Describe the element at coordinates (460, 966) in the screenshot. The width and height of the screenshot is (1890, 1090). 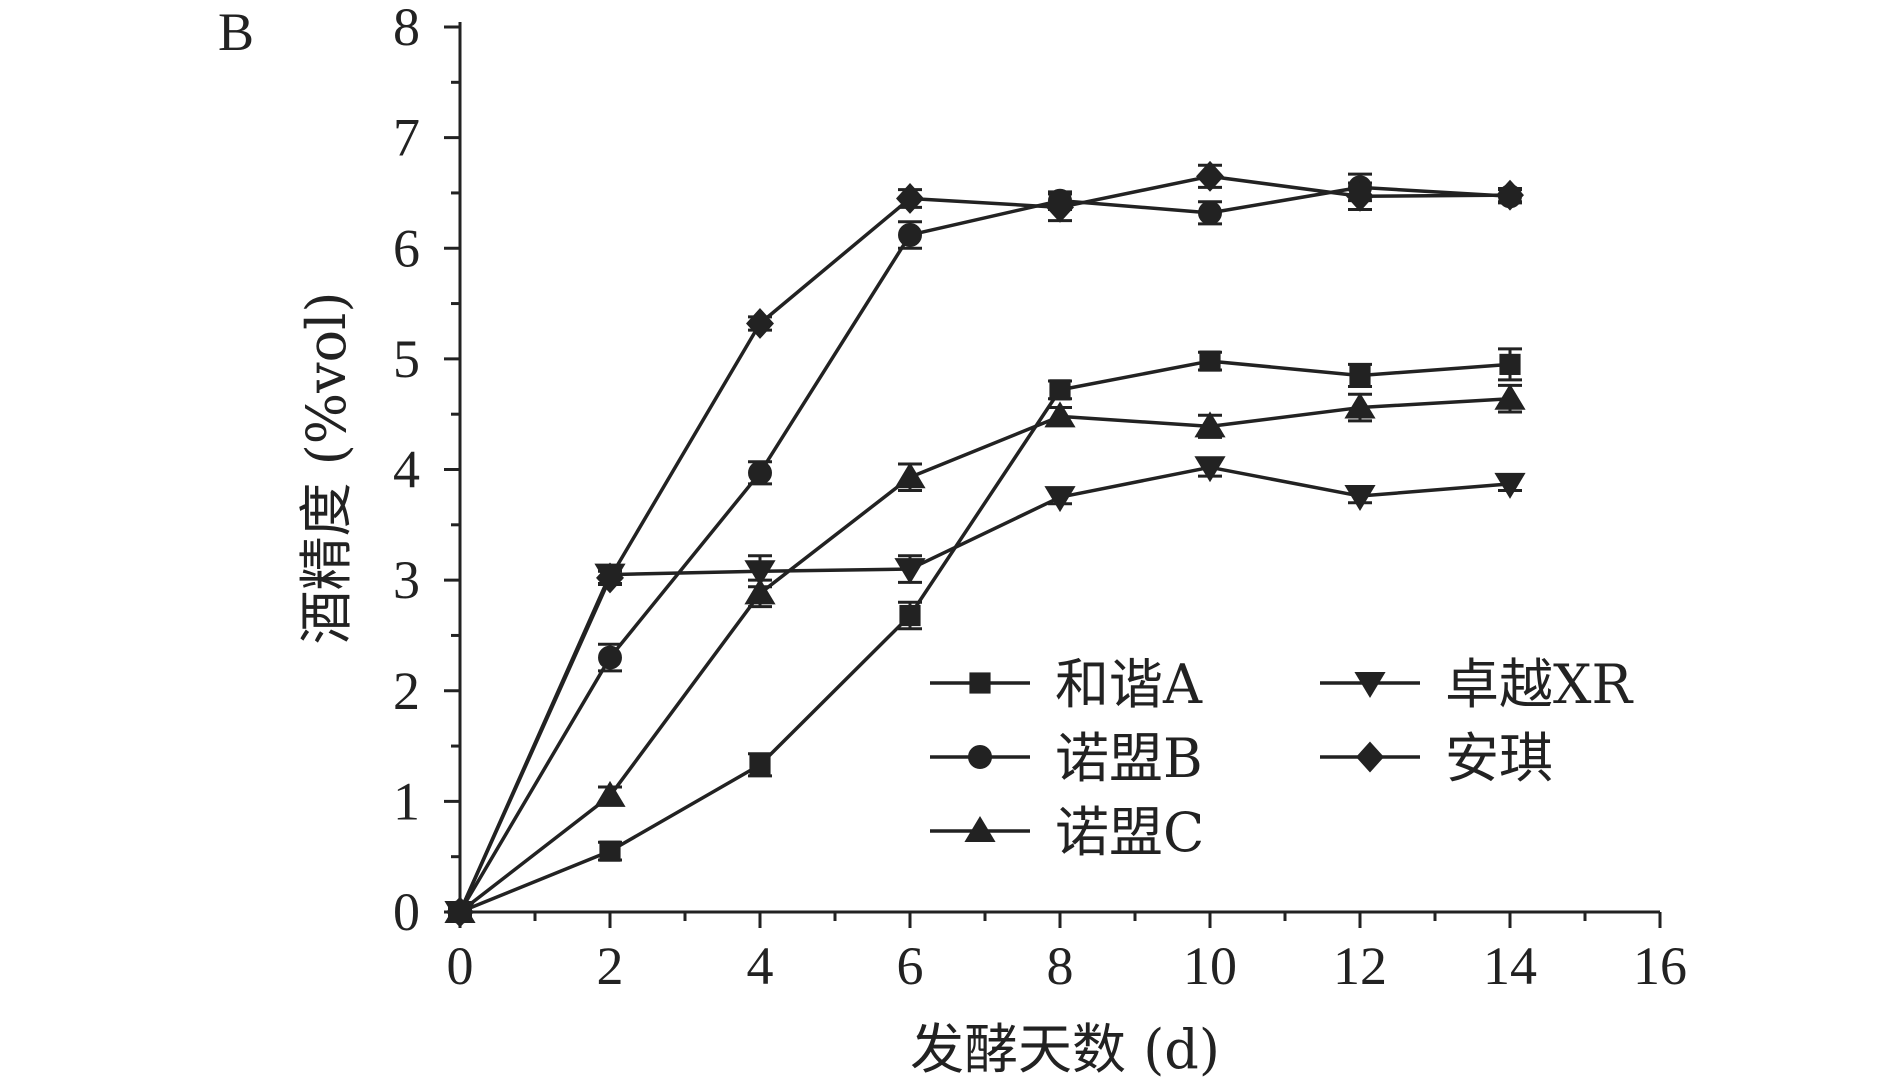
I see `x-tick-label: 0` at that location.